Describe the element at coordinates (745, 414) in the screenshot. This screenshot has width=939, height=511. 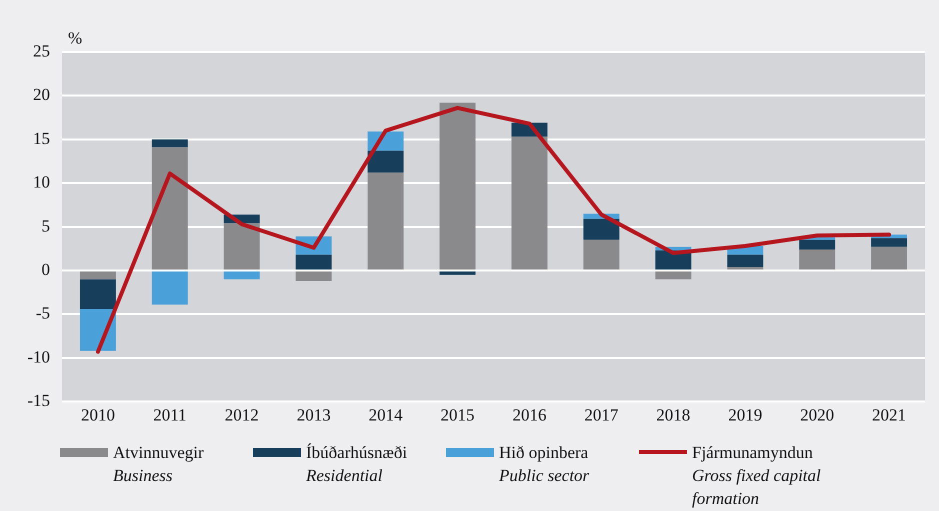
I see `x-tick-label: 2019` at that location.